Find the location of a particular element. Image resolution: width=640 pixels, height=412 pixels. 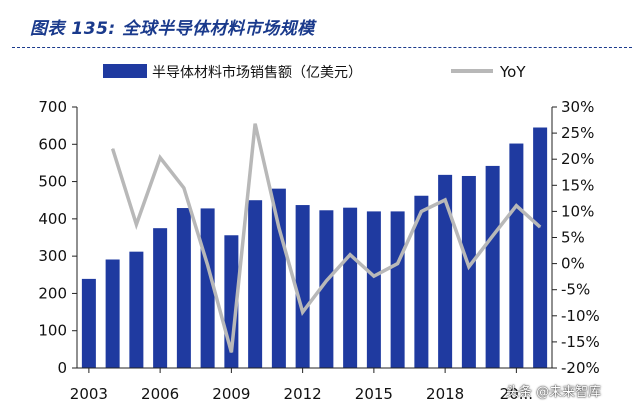

bar-2021 is located at coordinates (516, 255).